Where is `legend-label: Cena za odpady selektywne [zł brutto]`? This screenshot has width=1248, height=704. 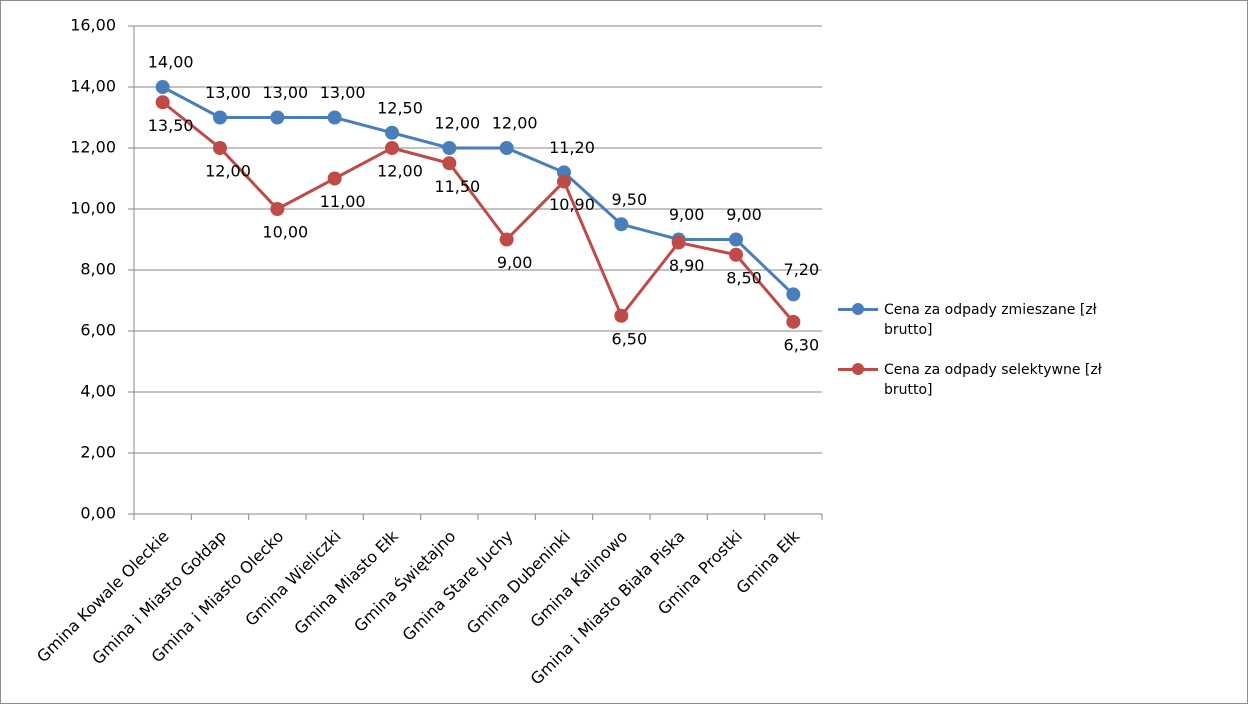
legend-label: Cena za odpady selektywne [zł brutto] is located at coordinates (993, 380).